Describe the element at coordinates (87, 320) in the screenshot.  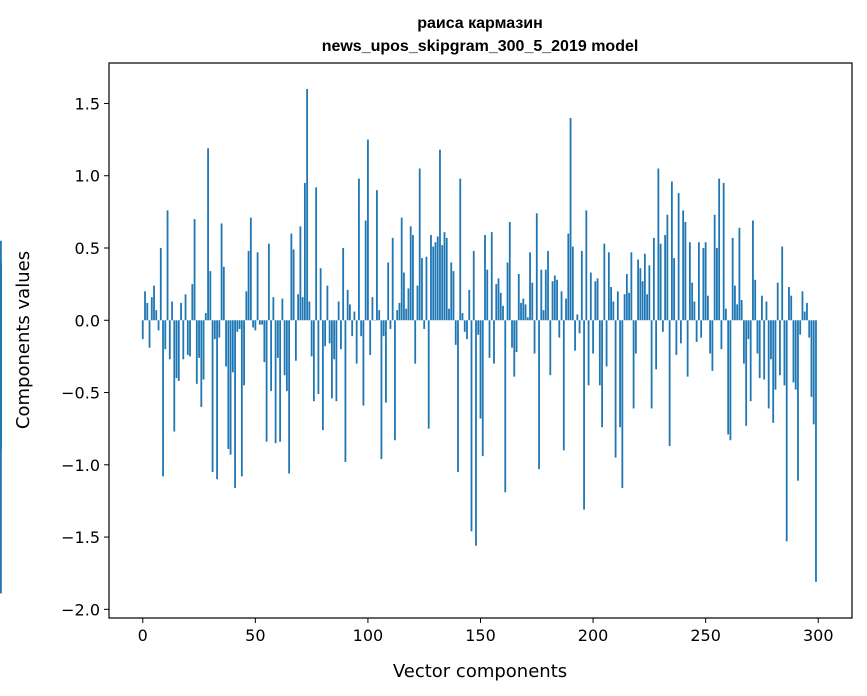
I see `y-tick-label: 0.0` at that location.